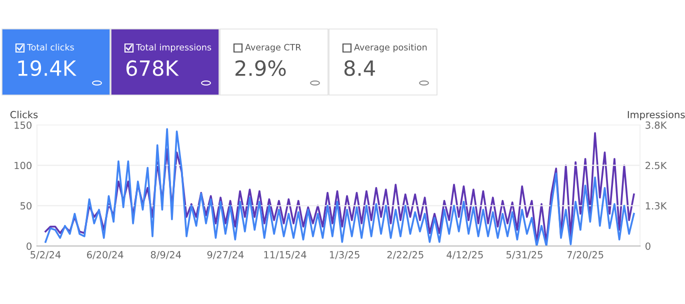 This screenshot has height=304, width=685. What do you see at coordinates (273, 48) in the screenshot?
I see `text: Average CTR` at bounding box center [273, 48].